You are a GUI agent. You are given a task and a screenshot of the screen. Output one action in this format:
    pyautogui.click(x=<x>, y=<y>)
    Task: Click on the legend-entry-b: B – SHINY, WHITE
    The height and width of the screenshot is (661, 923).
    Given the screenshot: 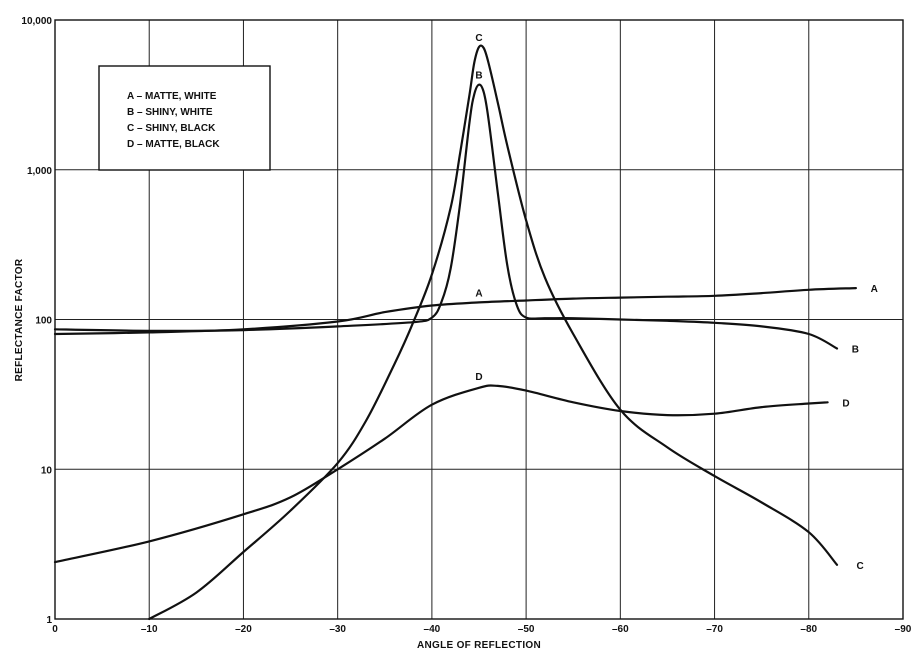 What is the action you would take?
    pyautogui.click(x=170, y=112)
    